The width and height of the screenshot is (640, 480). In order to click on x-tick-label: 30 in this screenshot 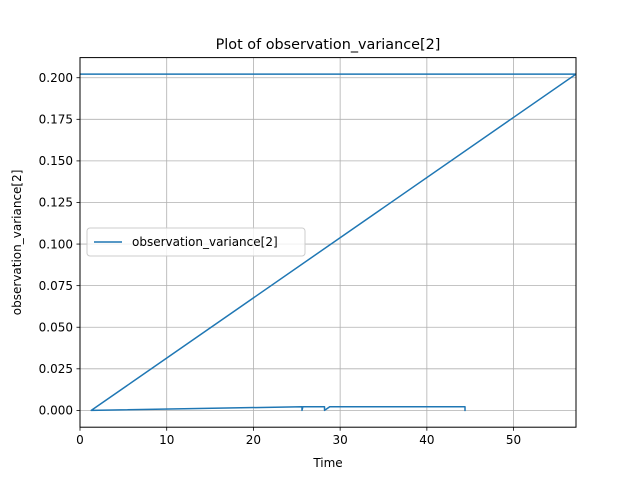, I will do `click(339, 440)`.